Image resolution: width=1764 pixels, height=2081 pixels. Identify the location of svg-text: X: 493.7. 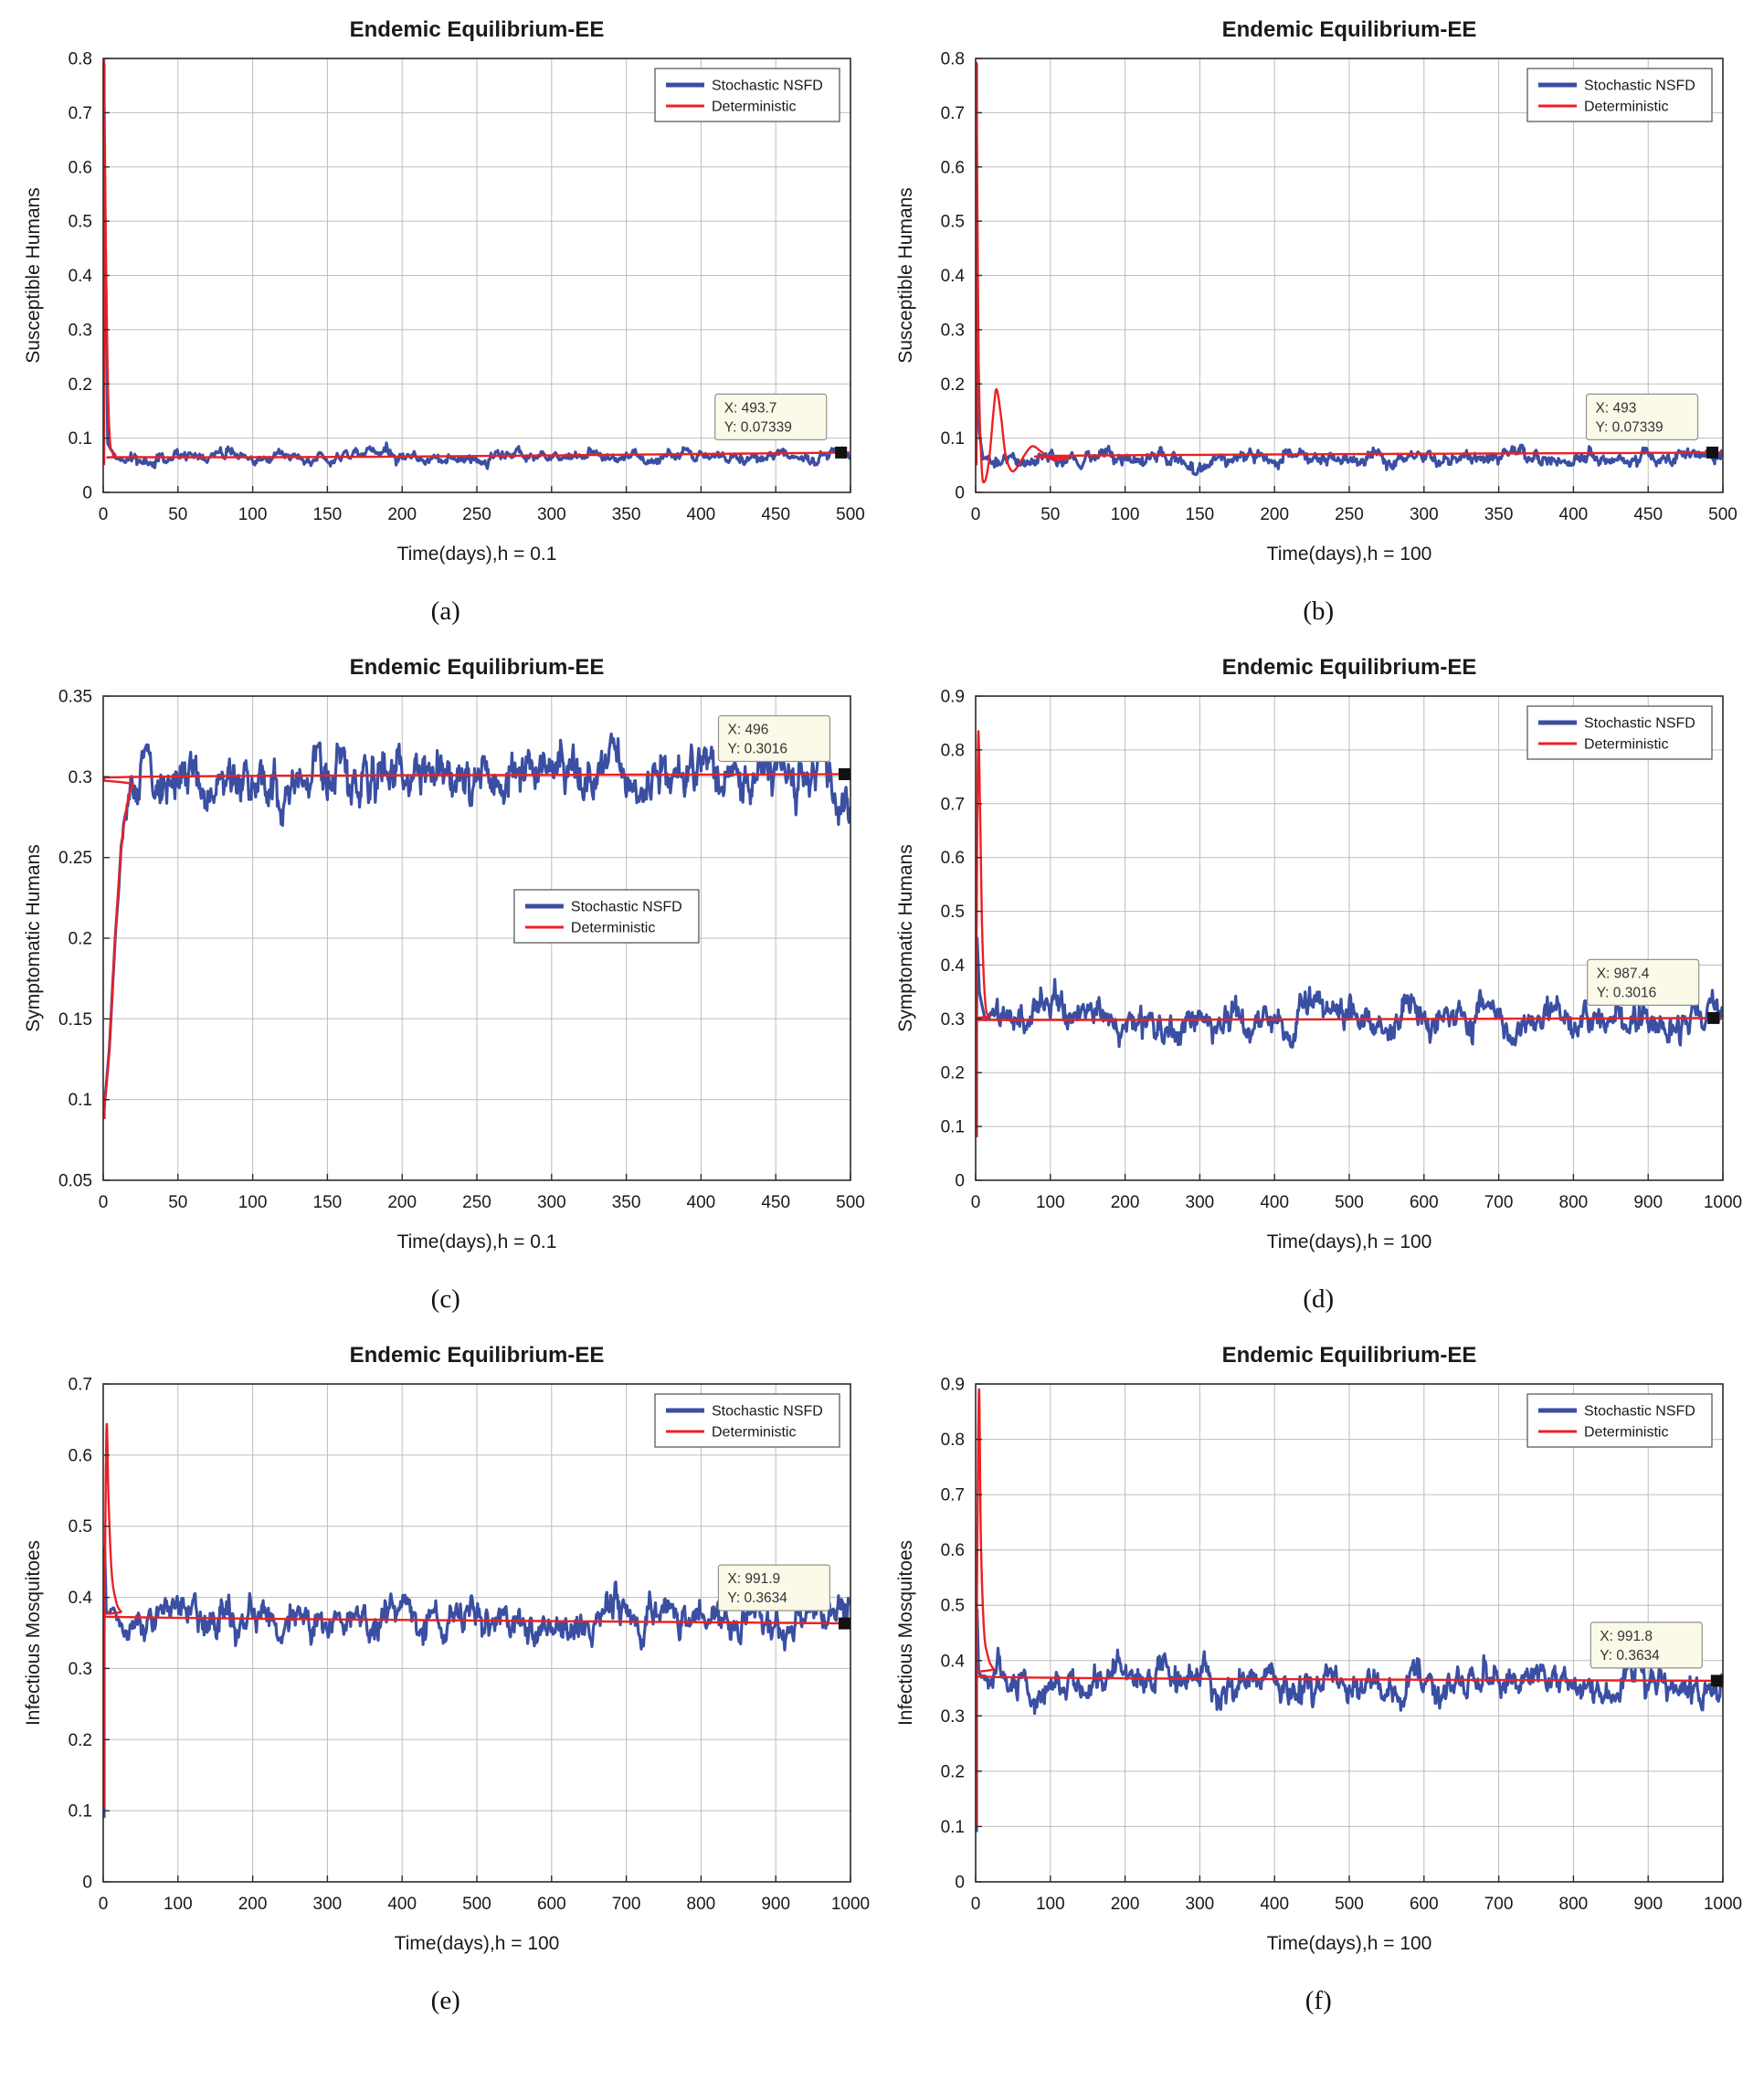
(750, 408).